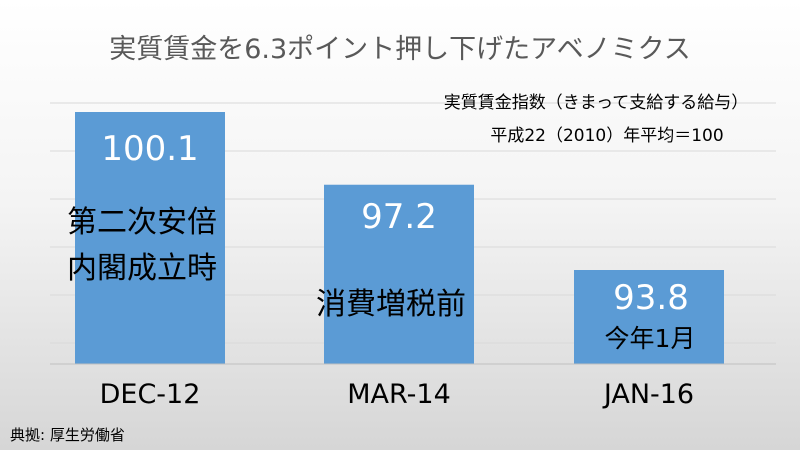 The width and height of the screenshot is (800, 450). I want to click on x-tick-label-jan-16: JAN-16, so click(648, 394).